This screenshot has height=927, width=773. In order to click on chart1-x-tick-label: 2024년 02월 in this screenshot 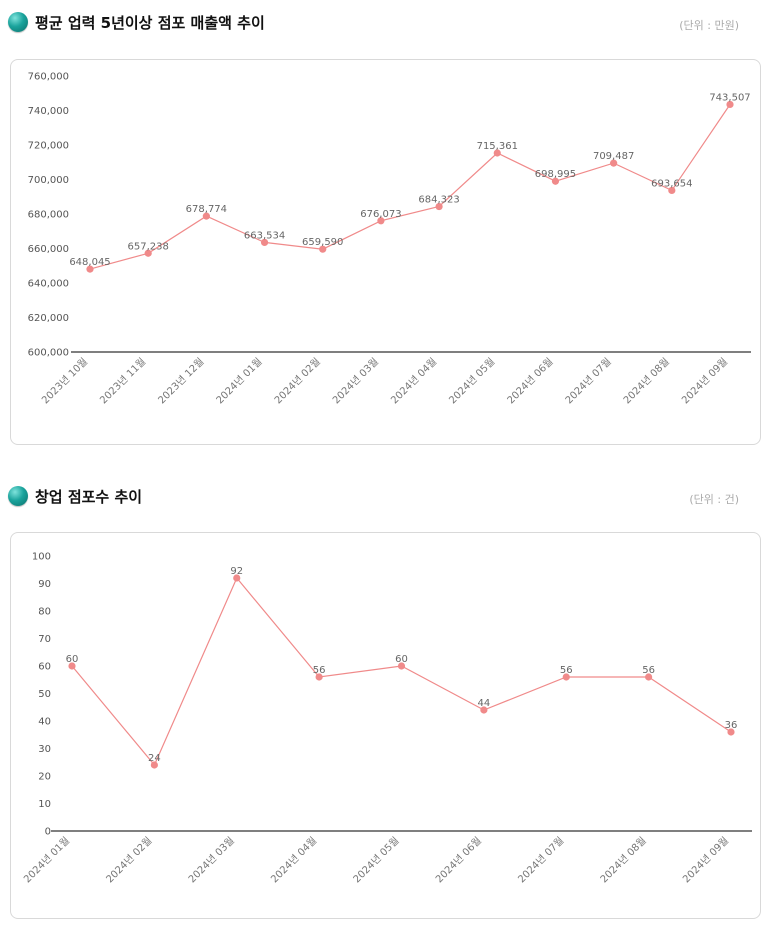, I will do `click(297, 381)`.